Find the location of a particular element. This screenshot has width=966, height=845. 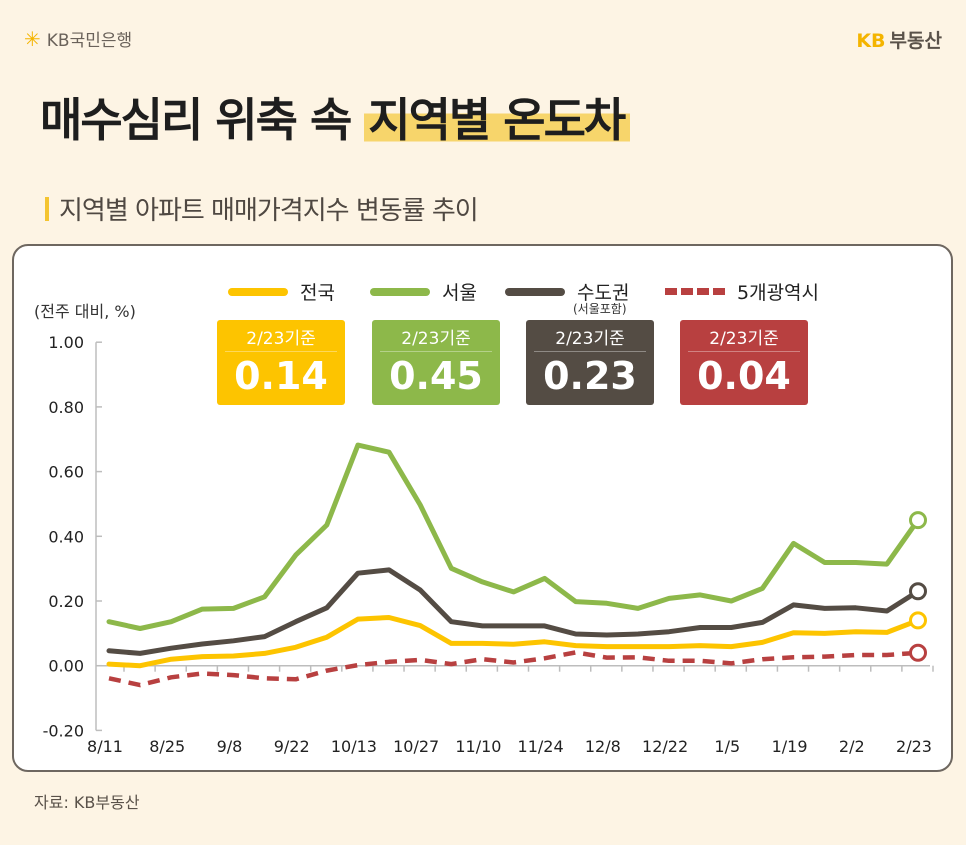

y-tick-label: 0.80 is located at coordinates (66, 407).